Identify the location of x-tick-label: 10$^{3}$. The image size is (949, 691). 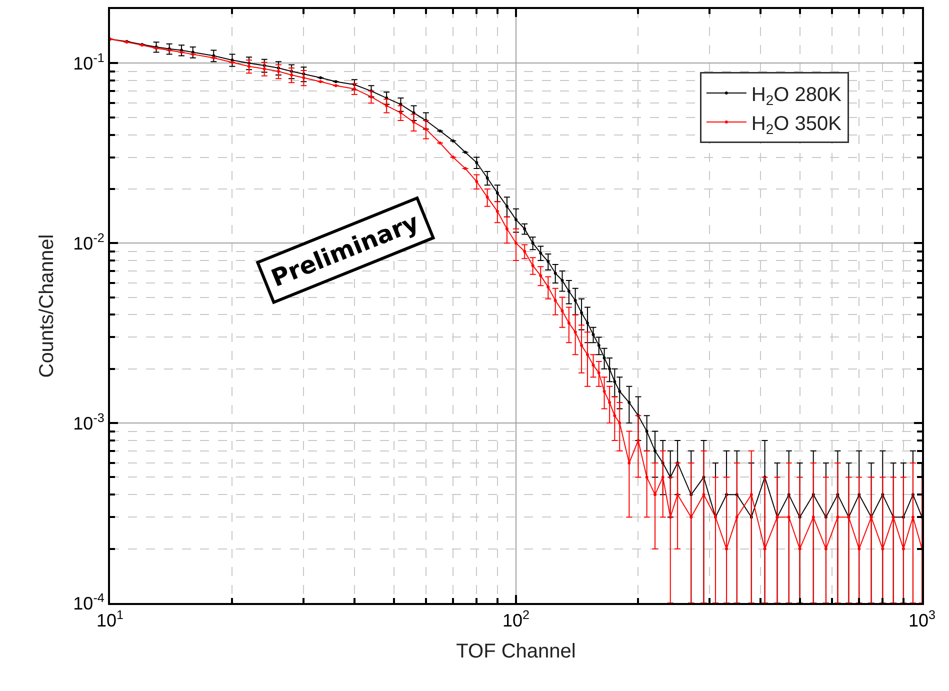
(922, 619).